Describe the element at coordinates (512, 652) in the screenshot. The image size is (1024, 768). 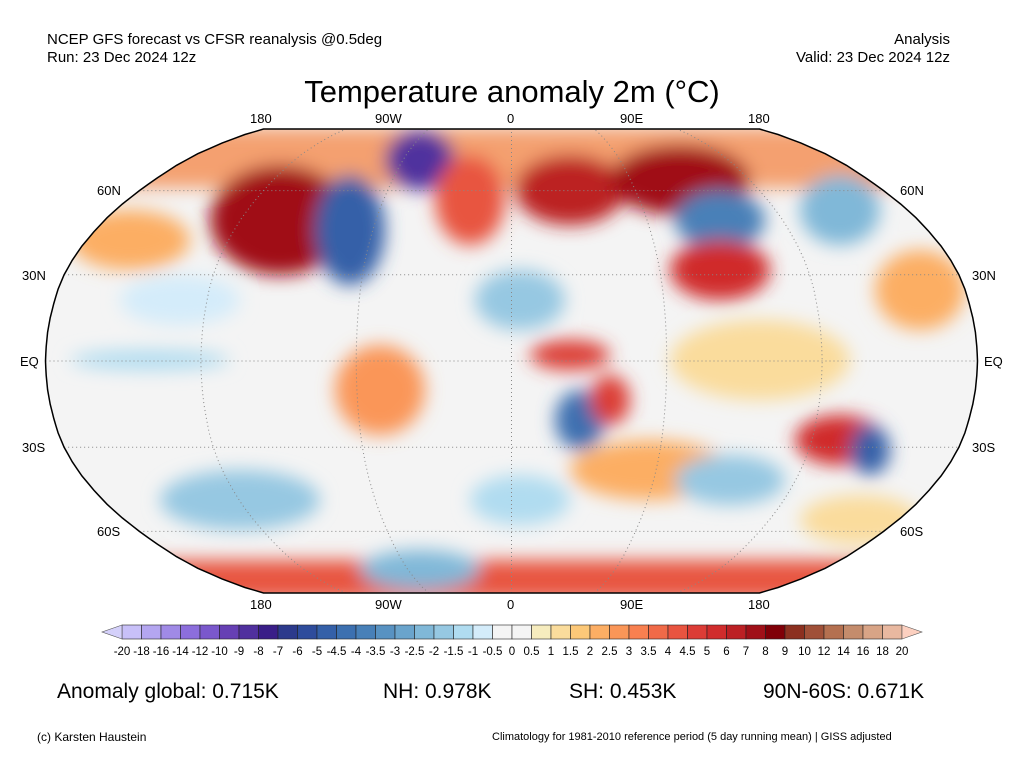
I see `colorbar-tick-label: 0` at that location.